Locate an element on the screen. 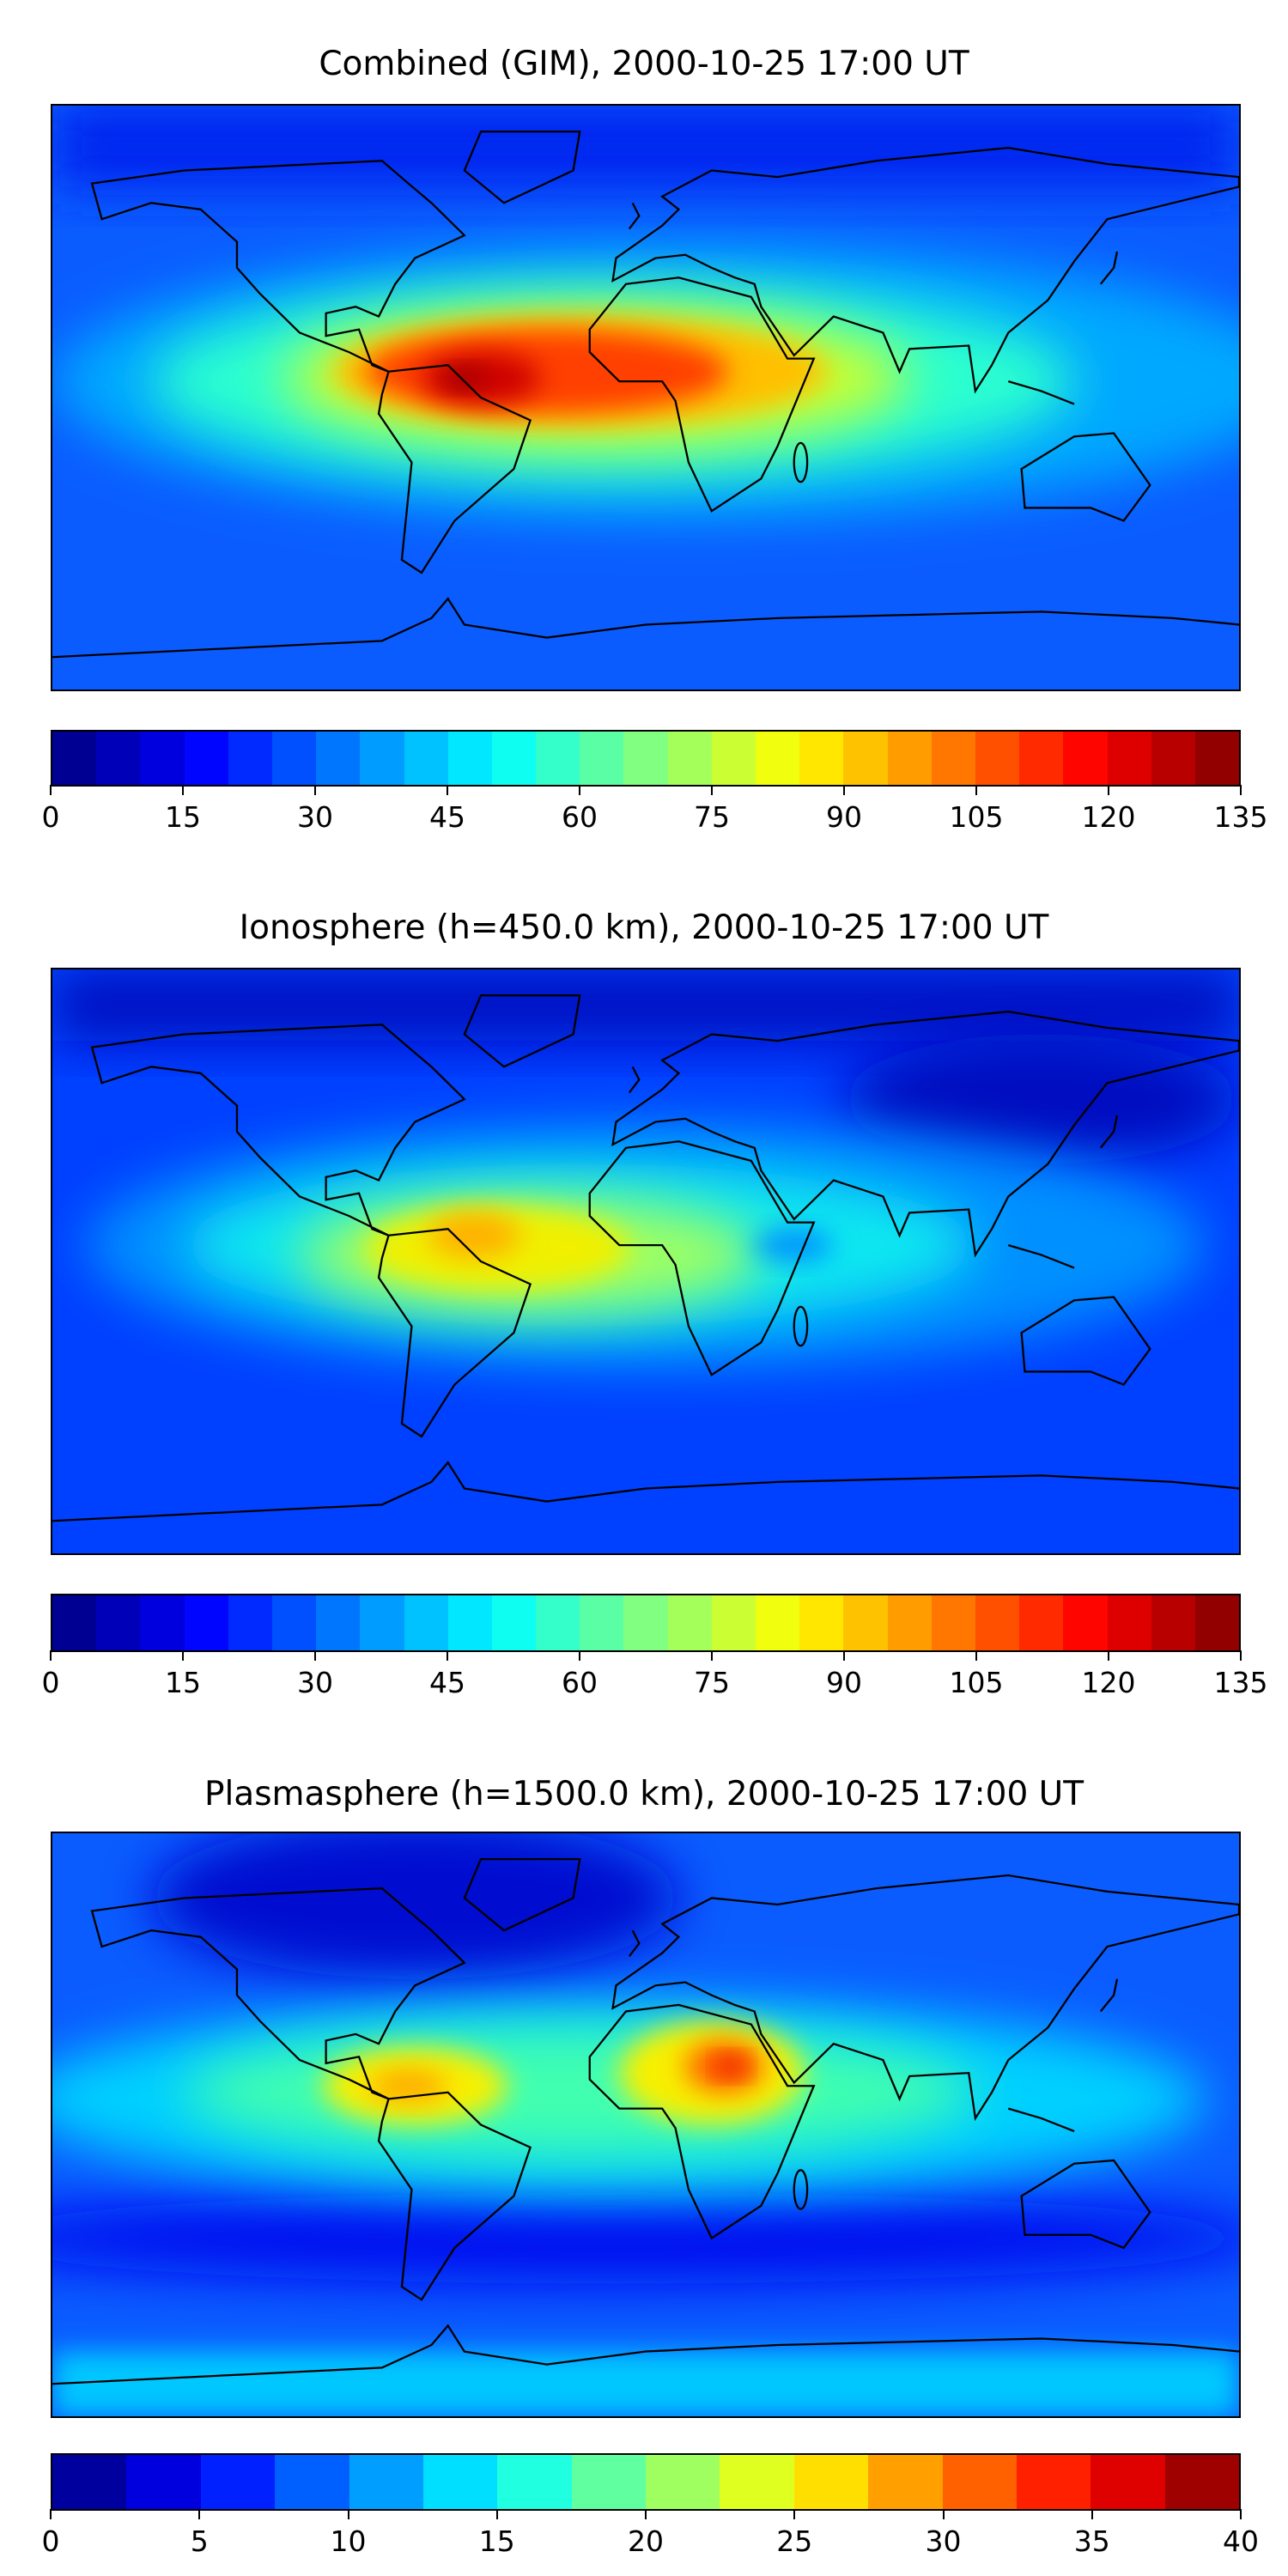 This screenshot has width=1288, height=2576. colorbar-tick-label: 105 is located at coordinates (976, 1682).